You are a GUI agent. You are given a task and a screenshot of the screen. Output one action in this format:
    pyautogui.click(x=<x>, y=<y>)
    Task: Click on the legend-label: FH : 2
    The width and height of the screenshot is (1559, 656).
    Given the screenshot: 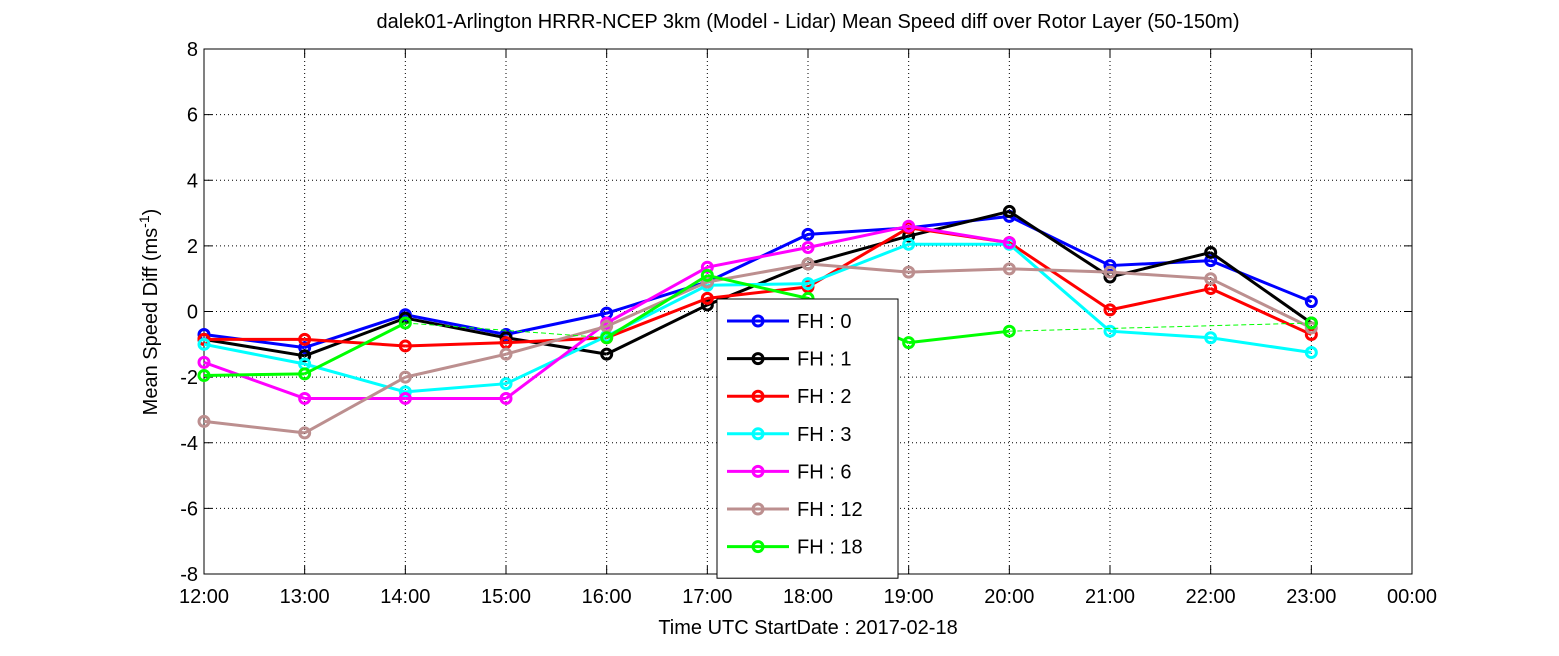 What is the action you would take?
    pyautogui.click(x=824, y=397)
    